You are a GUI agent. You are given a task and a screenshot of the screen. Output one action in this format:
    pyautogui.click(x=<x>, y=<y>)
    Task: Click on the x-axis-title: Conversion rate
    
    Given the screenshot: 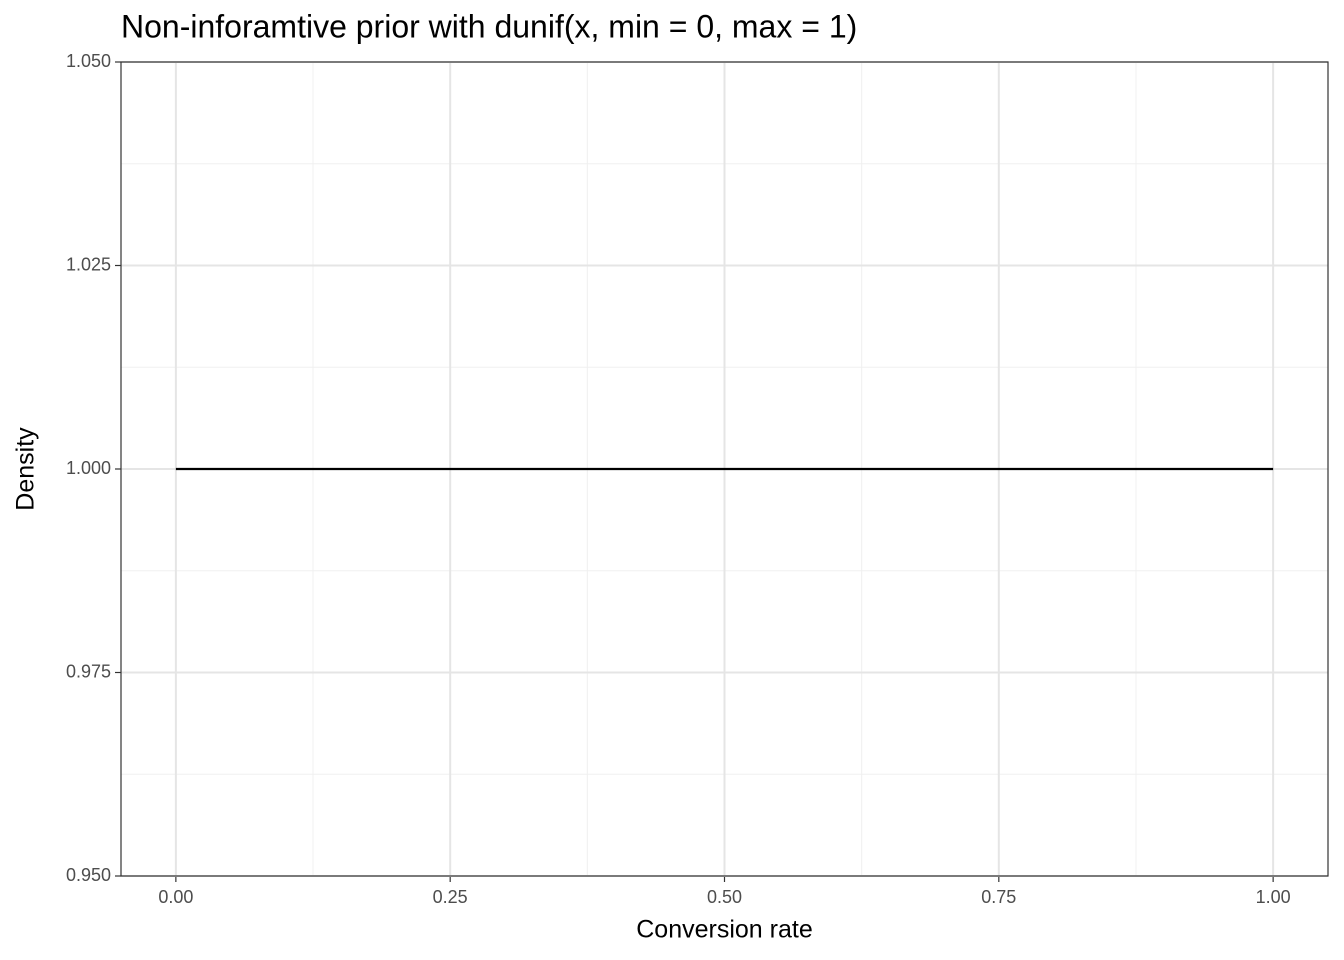 What is the action you would take?
    pyautogui.click(x=724, y=930)
    